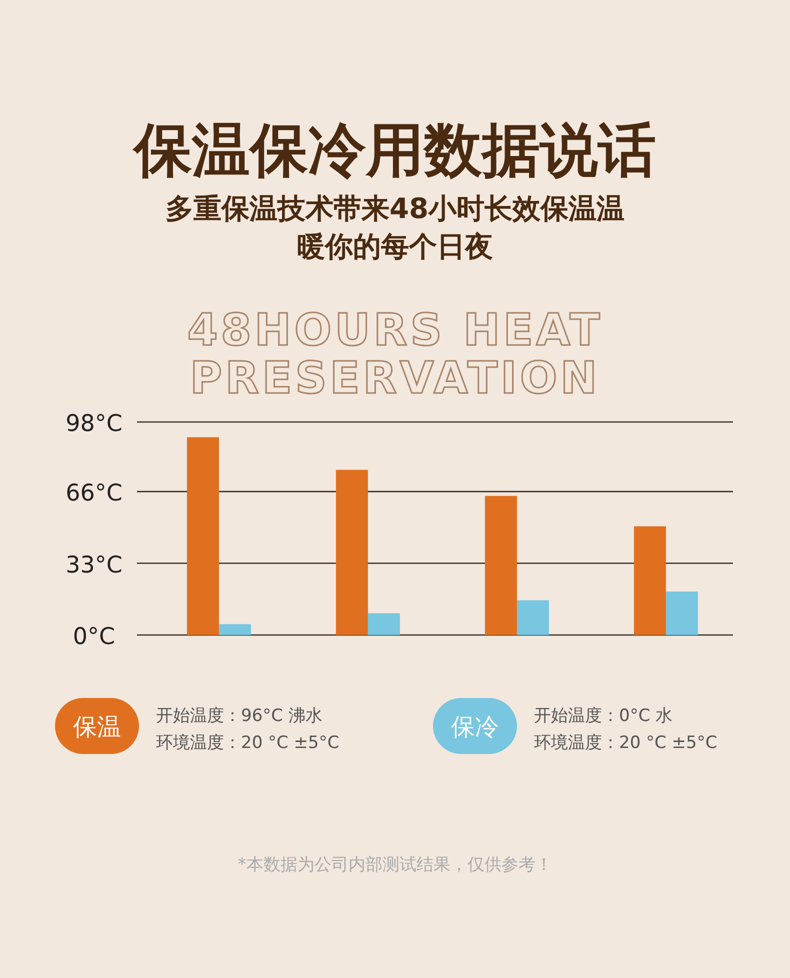  Describe the element at coordinates (94, 637) in the screenshot. I see `y-tick-label: 0°C` at that location.